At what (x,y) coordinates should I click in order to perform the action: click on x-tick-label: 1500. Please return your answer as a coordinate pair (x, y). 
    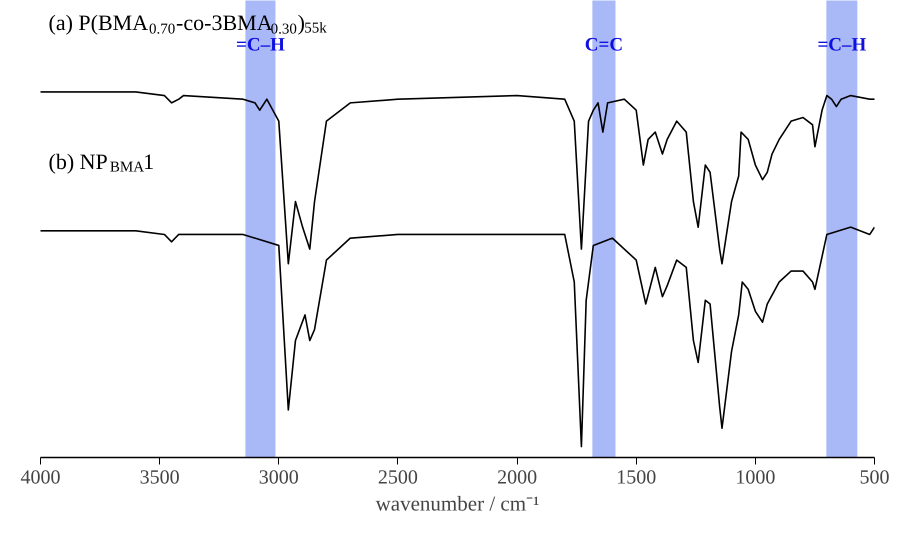
    Looking at the image, I should click on (636, 477).